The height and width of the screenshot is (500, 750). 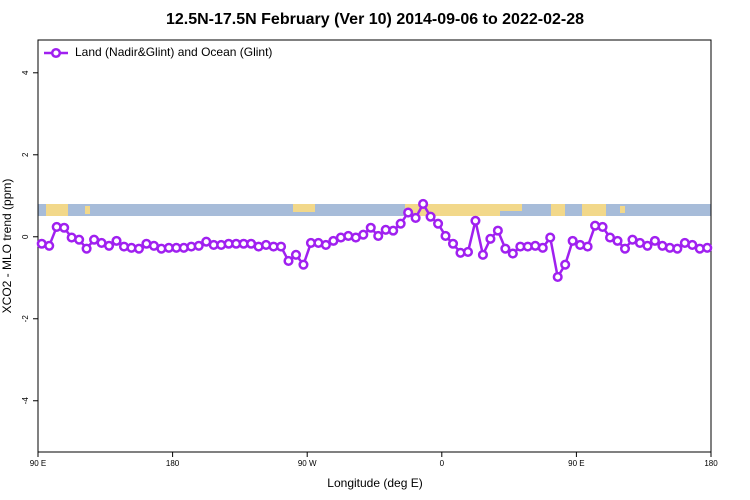 What do you see at coordinates (25, 236) in the screenshot?
I see `y-tick-label: 0` at bounding box center [25, 236].